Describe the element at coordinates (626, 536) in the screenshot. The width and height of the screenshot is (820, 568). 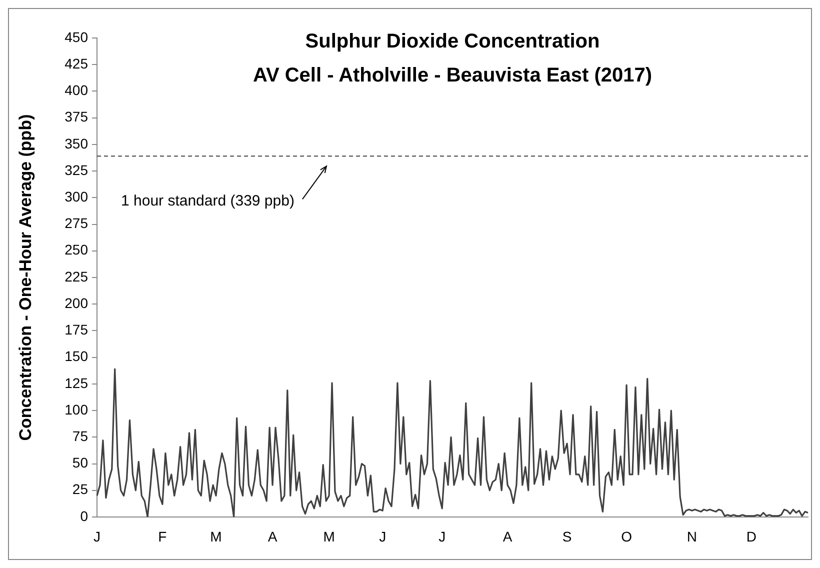
I see `x-tick-label: O` at that location.